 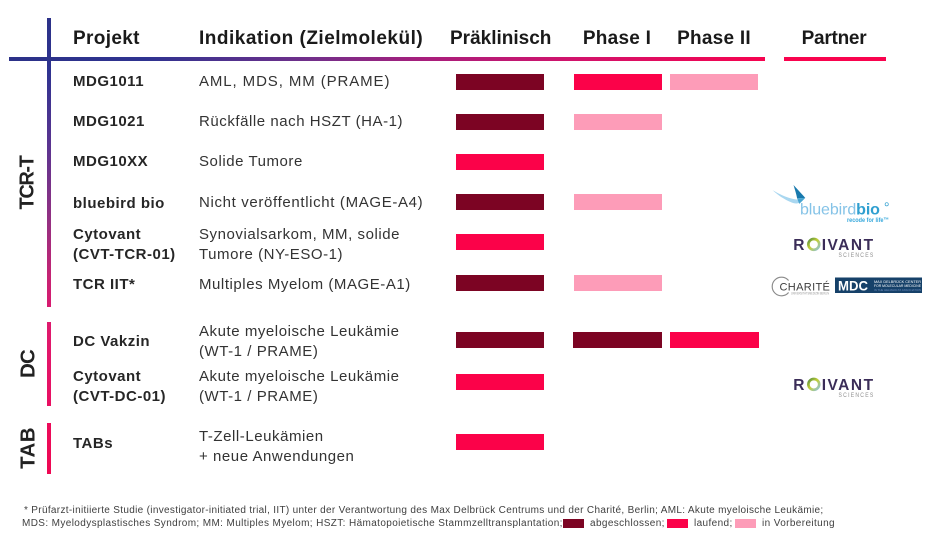 I want to click on svg-text: FOR MOLECULAR MEDICINE, so click(x=898, y=286).